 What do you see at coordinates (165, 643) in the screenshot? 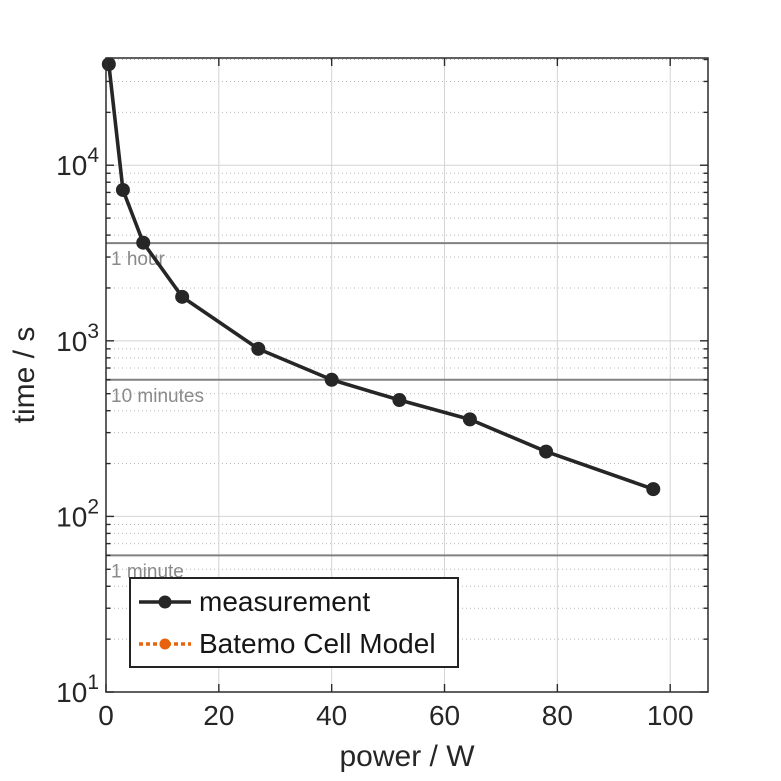
I see `model-dotted-line-swatch-icon` at bounding box center [165, 643].